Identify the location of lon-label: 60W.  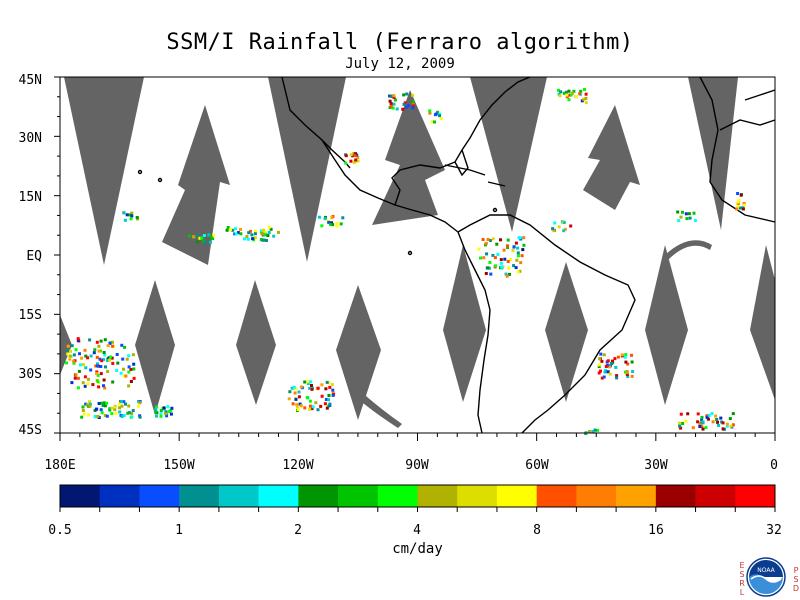
(537, 465).